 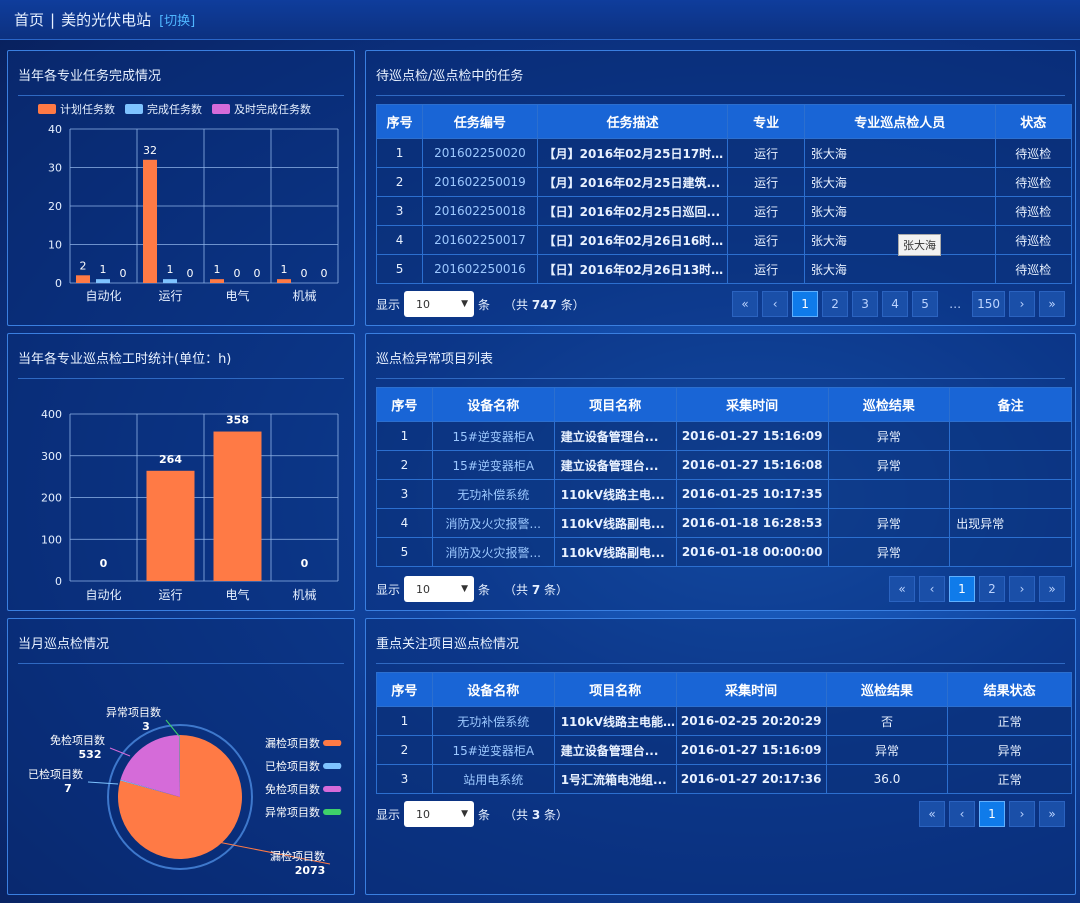 I want to click on table-cell: 15#逆变器柜A, so click(x=493, y=750).